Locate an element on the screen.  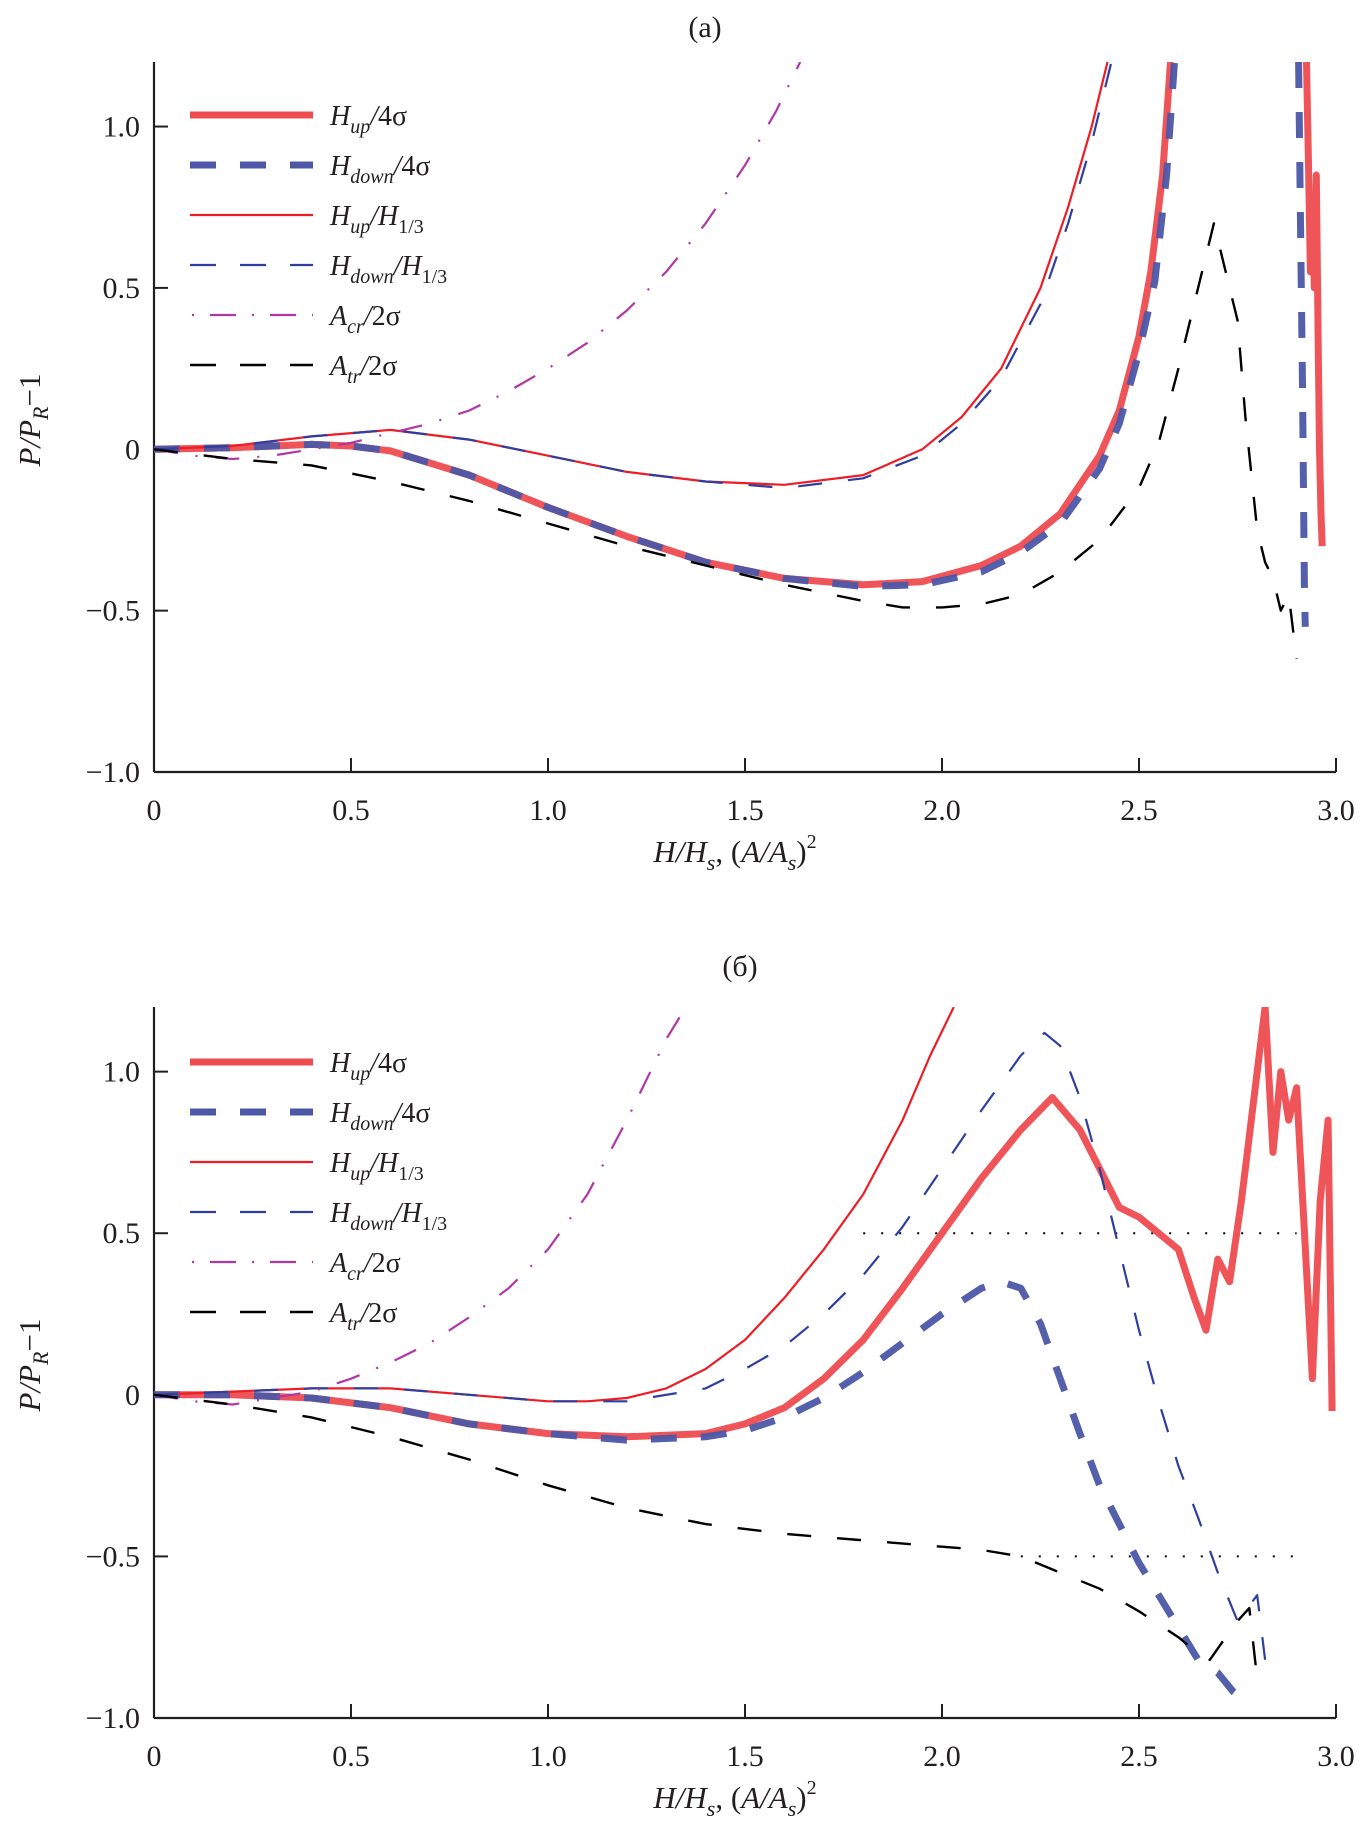
series-line-h-up-4-x-2-9- is located at coordinates (1314, 304).